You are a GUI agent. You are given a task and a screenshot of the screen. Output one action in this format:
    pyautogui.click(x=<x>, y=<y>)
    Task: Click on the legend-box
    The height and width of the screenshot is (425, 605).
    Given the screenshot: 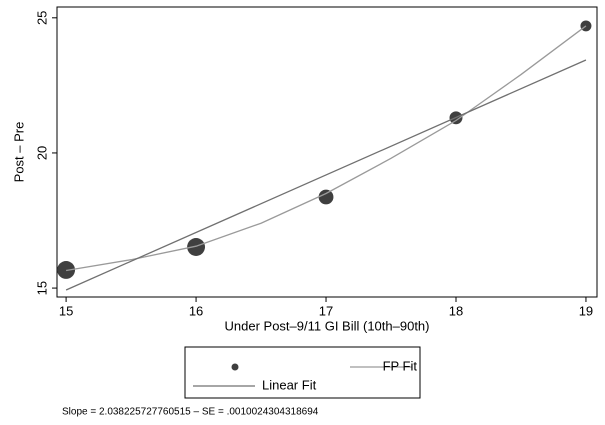 What is the action you would take?
    pyautogui.click(x=302, y=372)
    